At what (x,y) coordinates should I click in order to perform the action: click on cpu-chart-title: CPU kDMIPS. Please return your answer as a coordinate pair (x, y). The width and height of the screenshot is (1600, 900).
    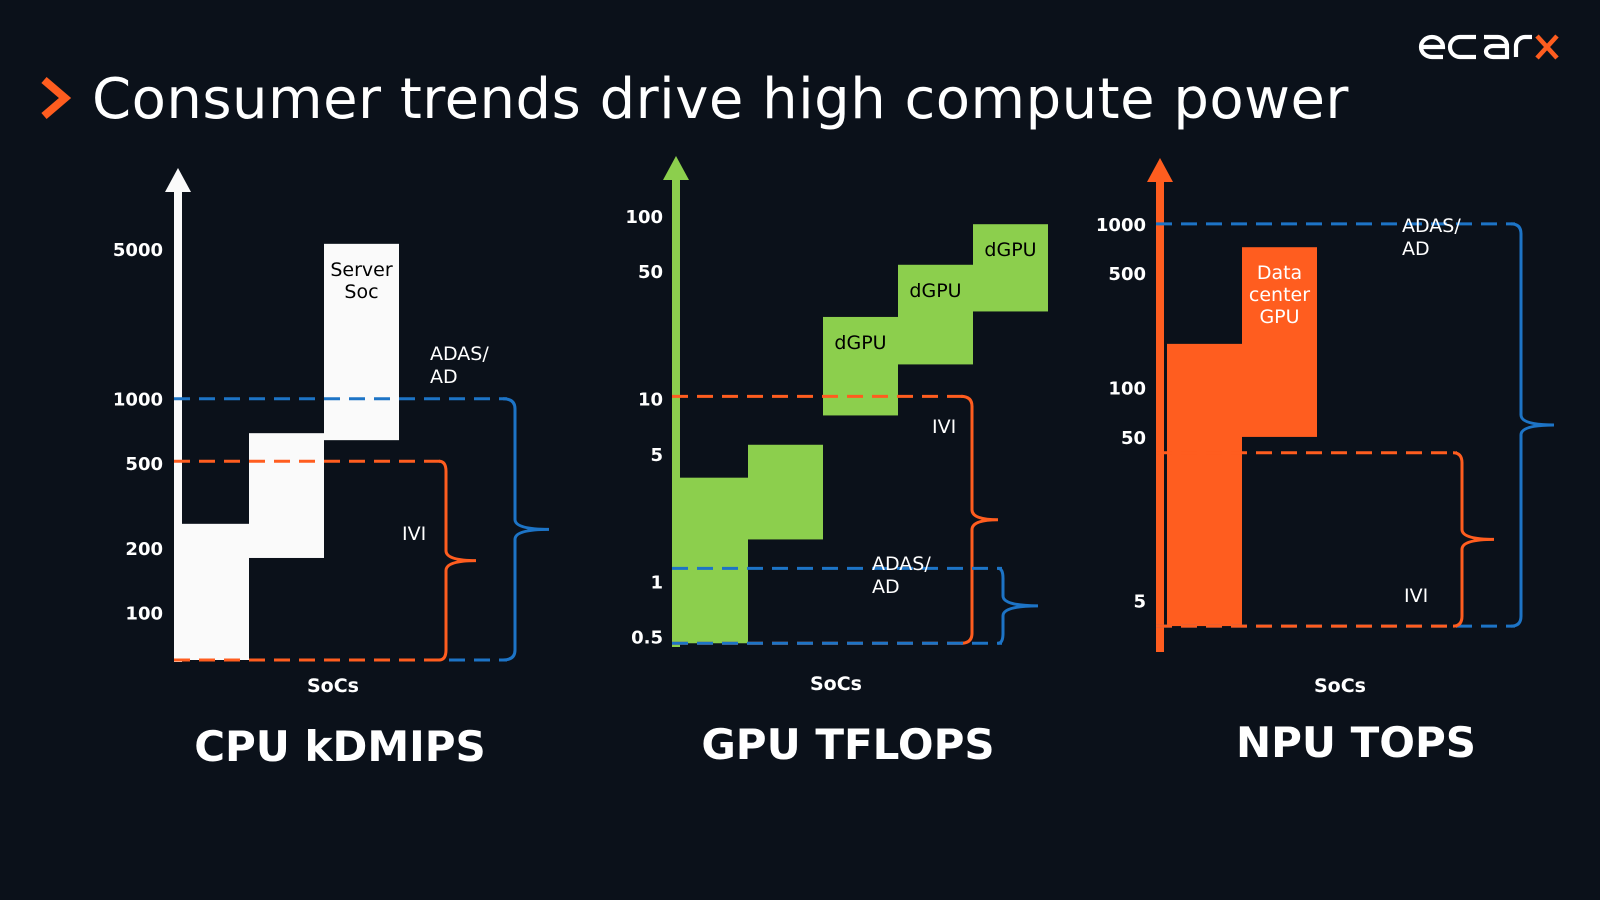
    Looking at the image, I should click on (340, 746).